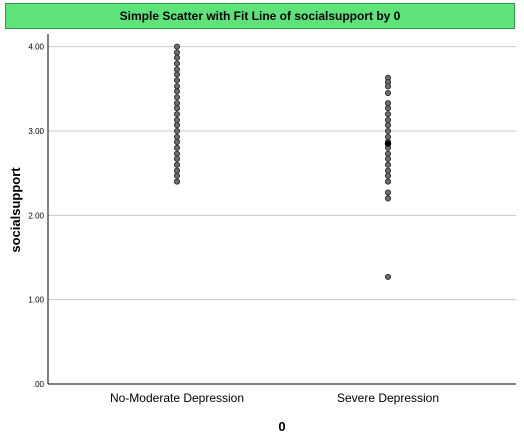 The height and width of the screenshot is (448, 524). I want to click on y-tick-label: 2.00, so click(36, 215).